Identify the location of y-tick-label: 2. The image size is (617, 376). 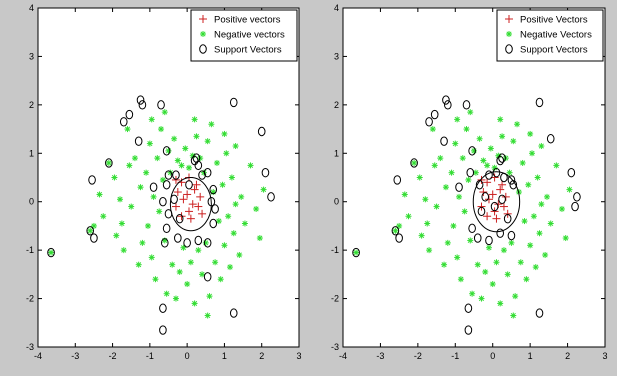
(31, 105).